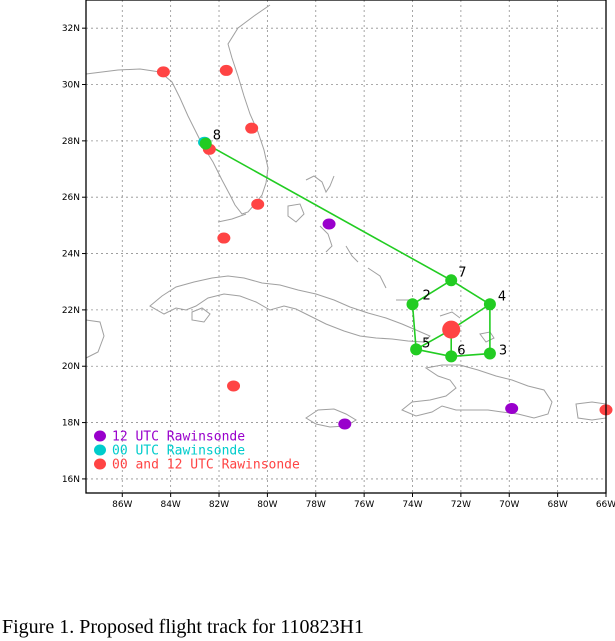 The image size is (615, 641). I want to click on lon-tick-label: 78W, so click(316, 505).